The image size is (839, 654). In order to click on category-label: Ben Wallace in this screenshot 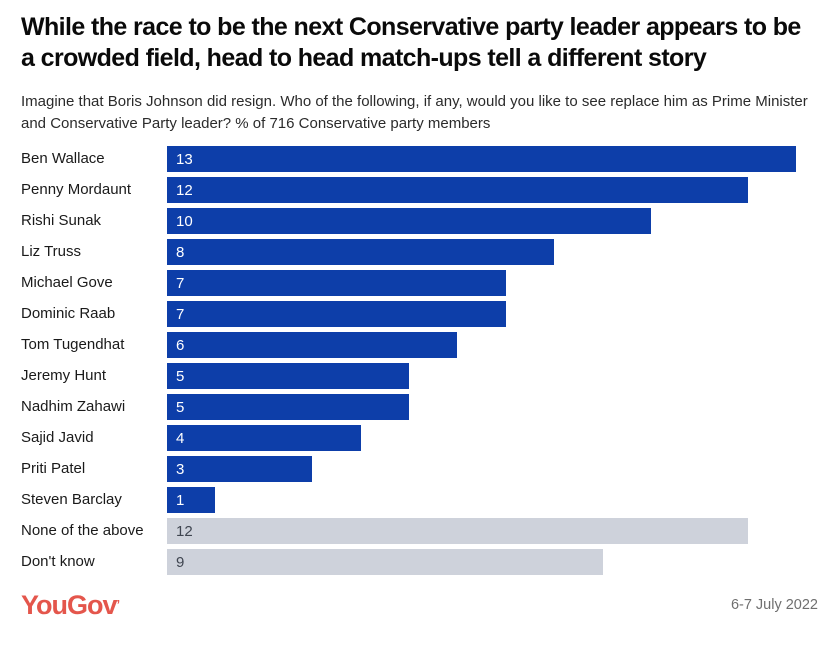, I will do `click(63, 158)`.